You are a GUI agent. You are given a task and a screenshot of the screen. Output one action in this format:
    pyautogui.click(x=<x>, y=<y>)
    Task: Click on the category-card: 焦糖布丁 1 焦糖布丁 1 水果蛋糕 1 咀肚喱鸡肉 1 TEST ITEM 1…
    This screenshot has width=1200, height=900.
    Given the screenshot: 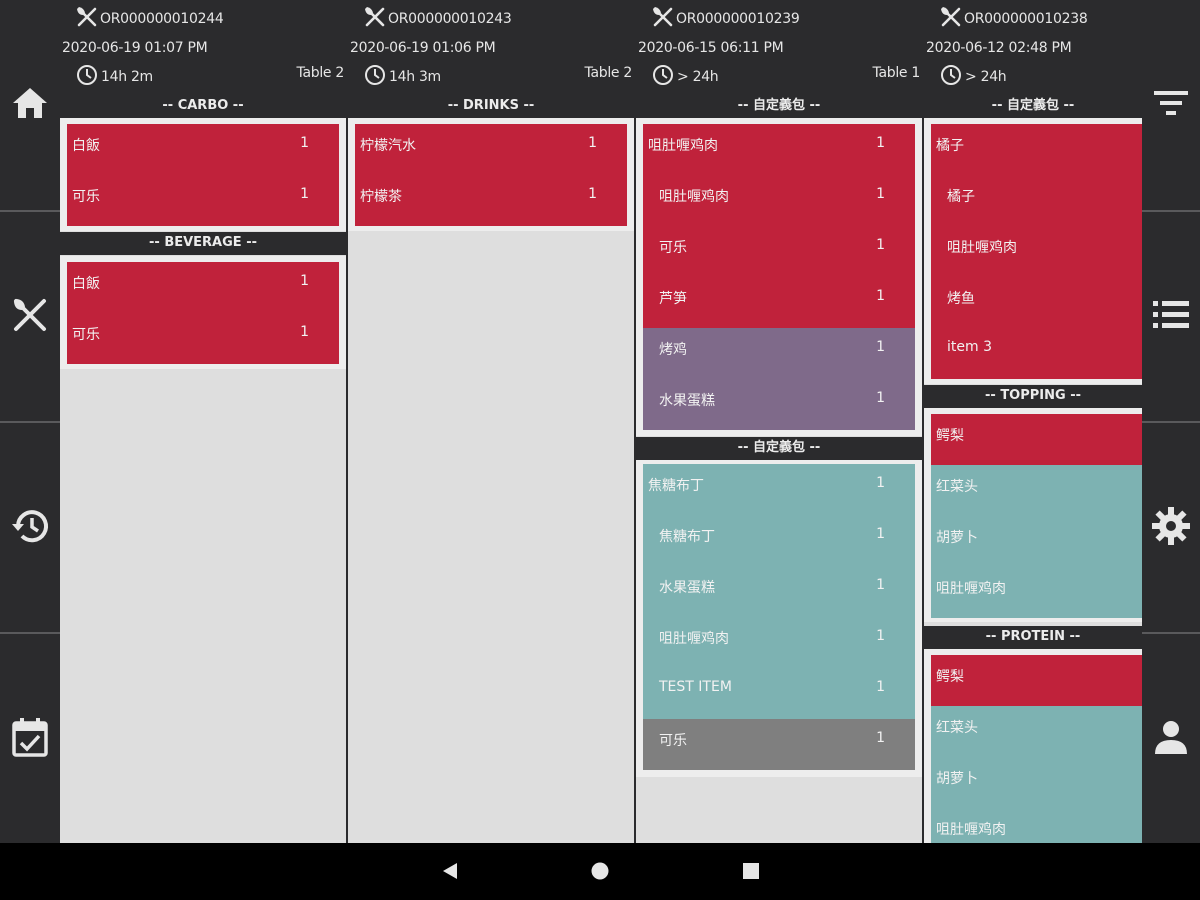 What is the action you would take?
    pyautogui.click(x=779, y=618)
    